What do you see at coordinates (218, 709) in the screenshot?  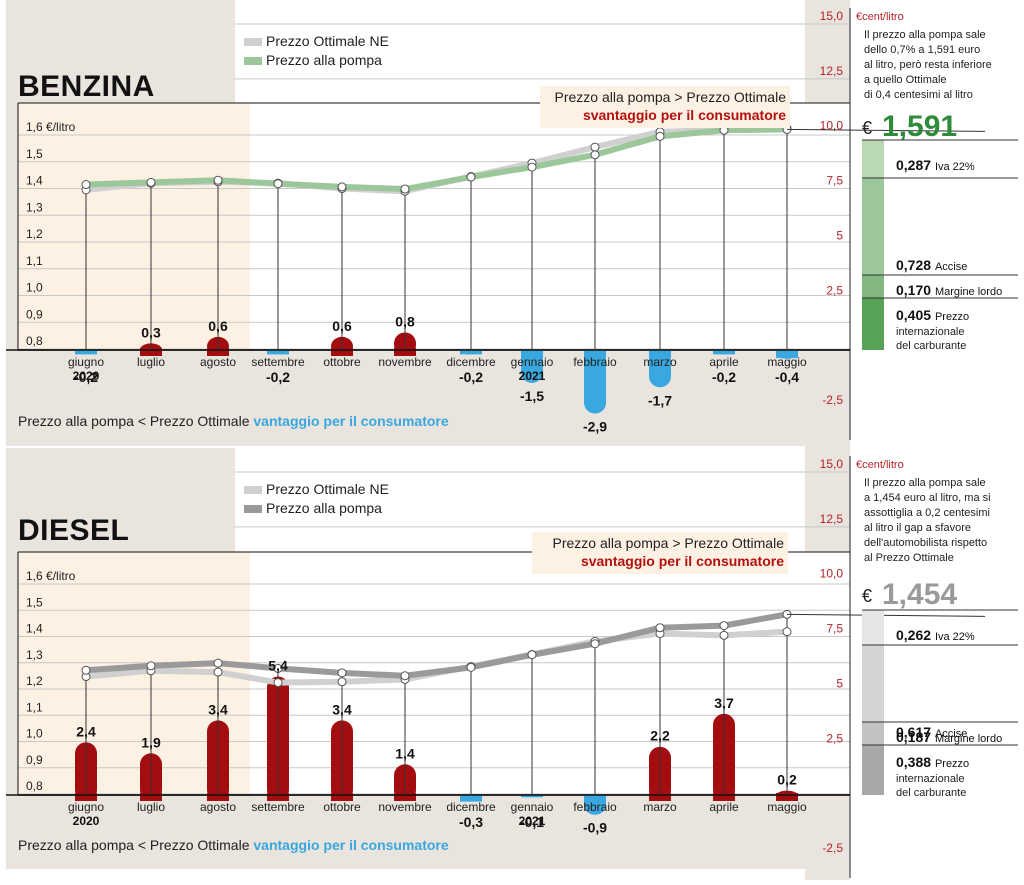 I see `difference-label: 3,4` at bounding box center [218, 709].